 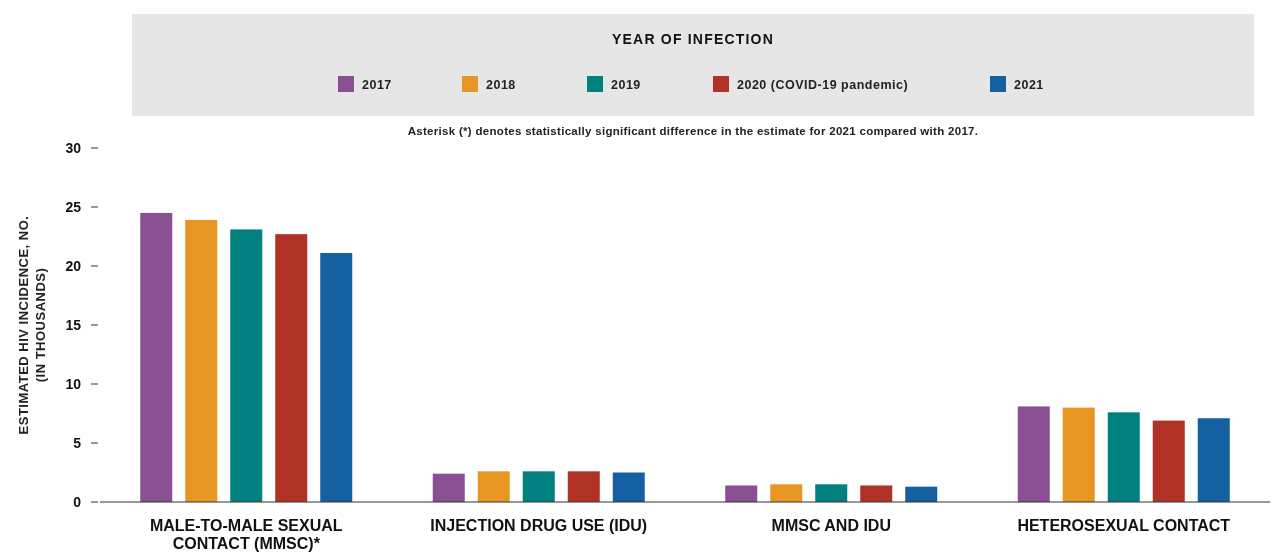 What do you see at coordinates (1029, 85) in the screenshot?
I see `legend-label: 2021` at bounding box center [1029, 85].